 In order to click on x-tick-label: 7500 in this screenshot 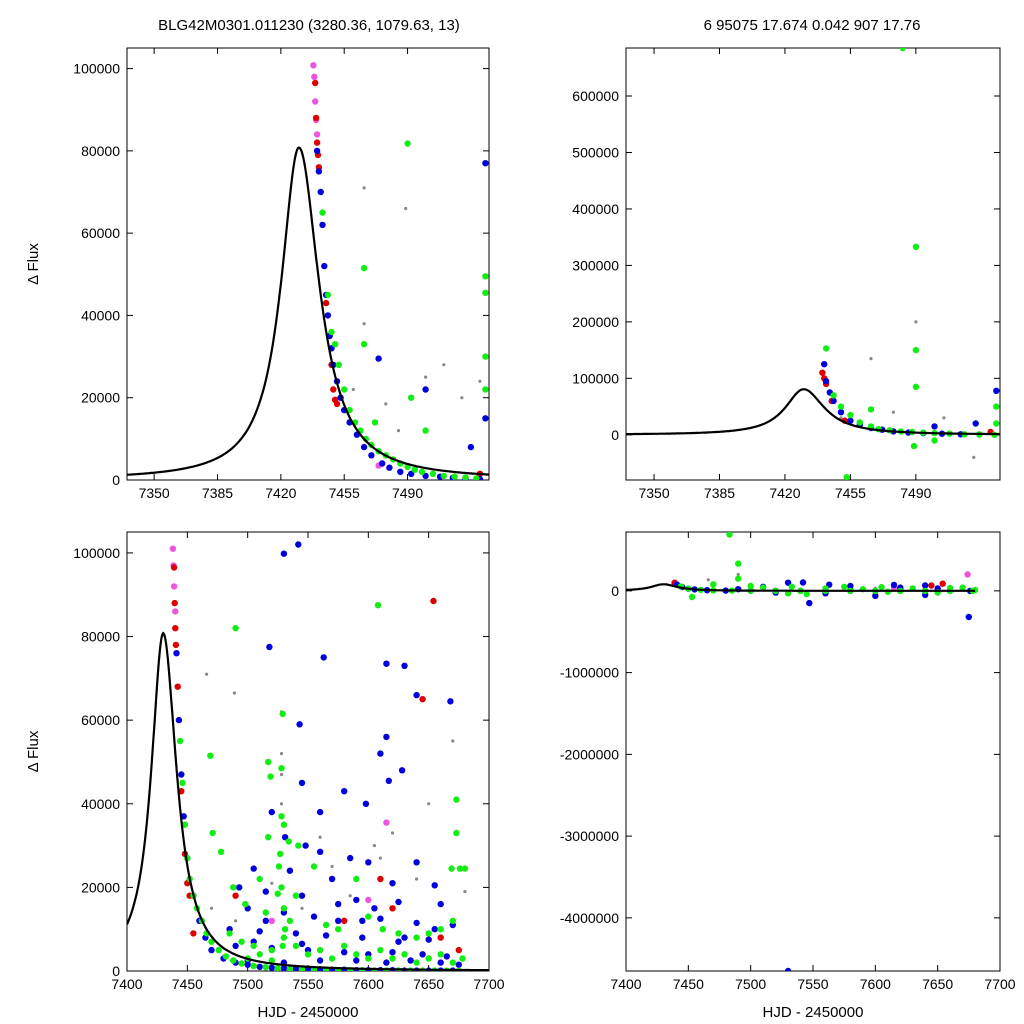, I will do `click(247, 984)`.